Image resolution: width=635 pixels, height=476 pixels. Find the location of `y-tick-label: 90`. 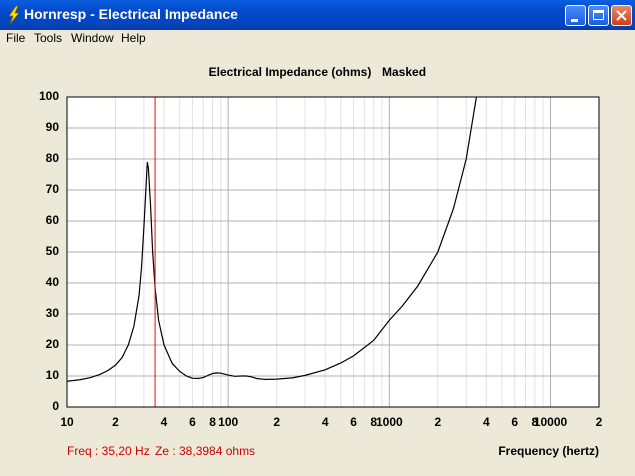

y-tick-label: 90 is located at coordinates (53, 127).